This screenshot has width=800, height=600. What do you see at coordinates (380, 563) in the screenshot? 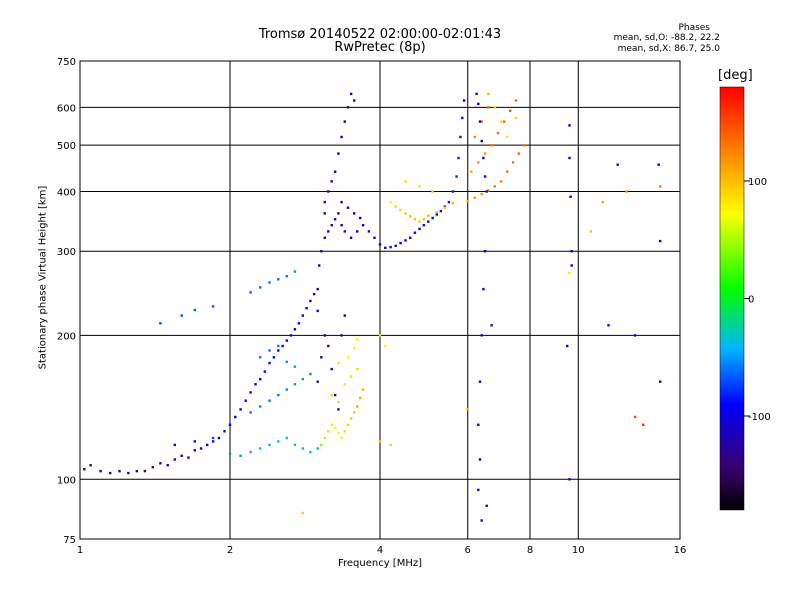
I see `x-axis-label: Frequency [MHz]` at bounding box center [380, 563].